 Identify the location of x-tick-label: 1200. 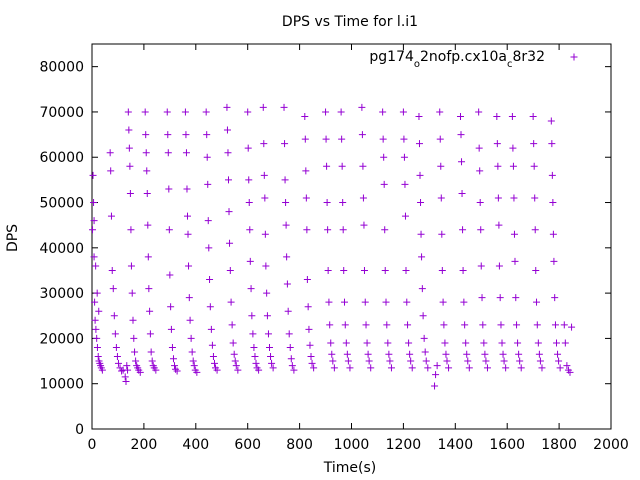
(404, 445).